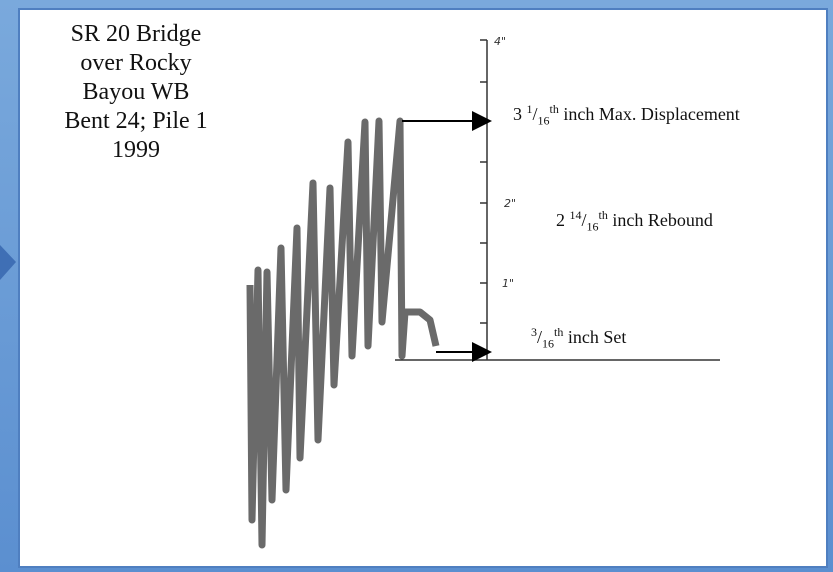  I want to click on numerator: 1, so click(529, 109).